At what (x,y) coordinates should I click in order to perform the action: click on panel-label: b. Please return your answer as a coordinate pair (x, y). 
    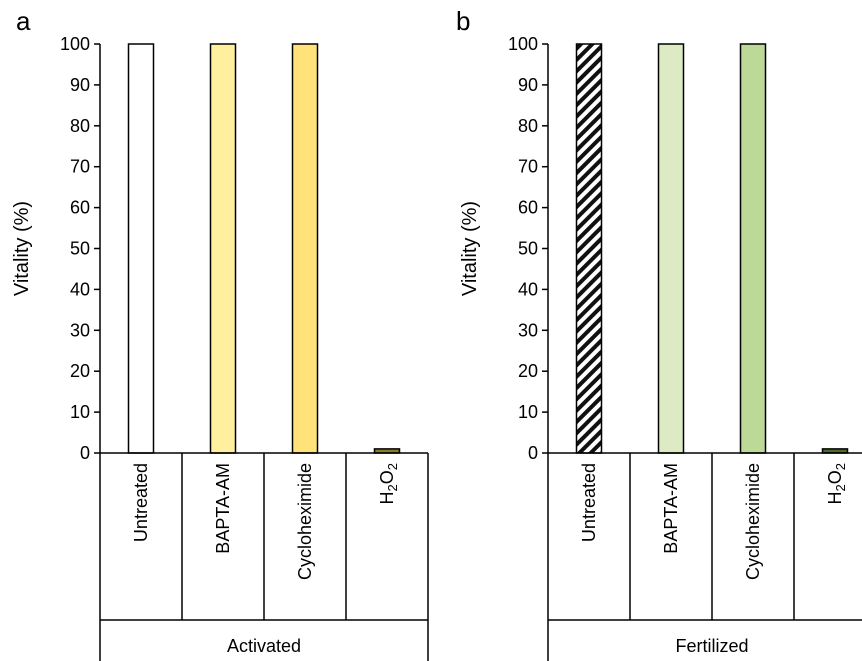
    Looking at the image, I should click on (463, 21).